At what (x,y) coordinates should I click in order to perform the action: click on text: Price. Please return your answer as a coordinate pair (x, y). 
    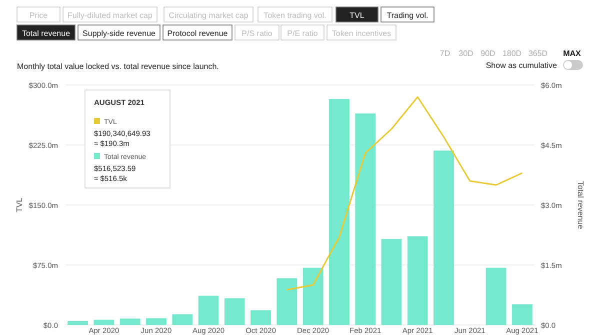
    Looking at the image, I should click on (38, 15).